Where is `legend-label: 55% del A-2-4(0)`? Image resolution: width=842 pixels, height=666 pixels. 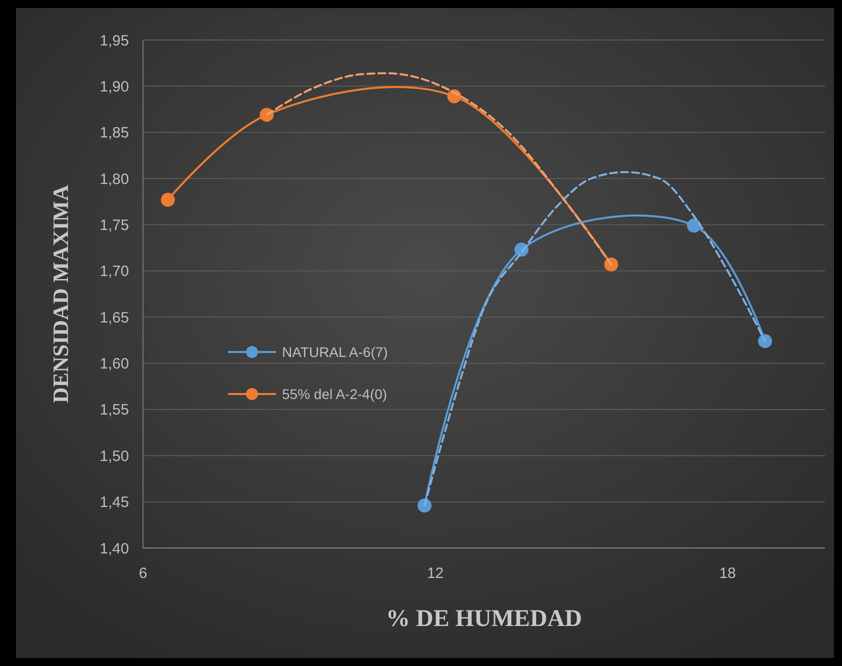
legend-label: 55% del A-2-4(0) is located at coordinates (335, 394).